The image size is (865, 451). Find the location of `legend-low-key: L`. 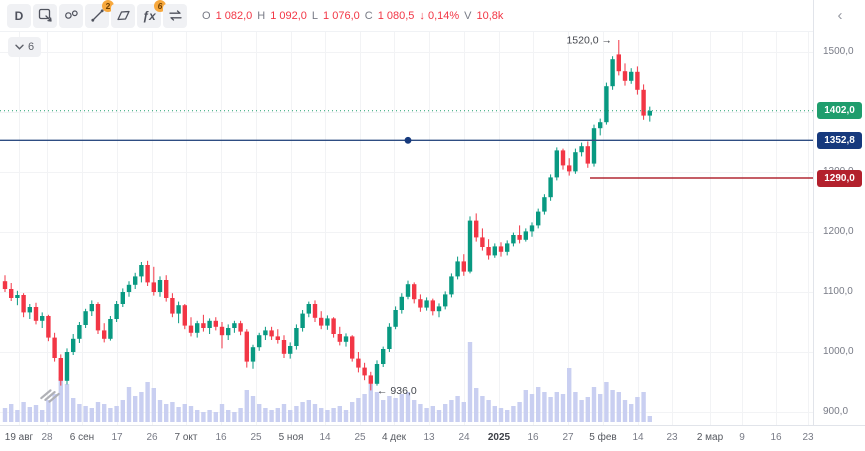

legend-low-key: L is located at coordinates (315, 15).